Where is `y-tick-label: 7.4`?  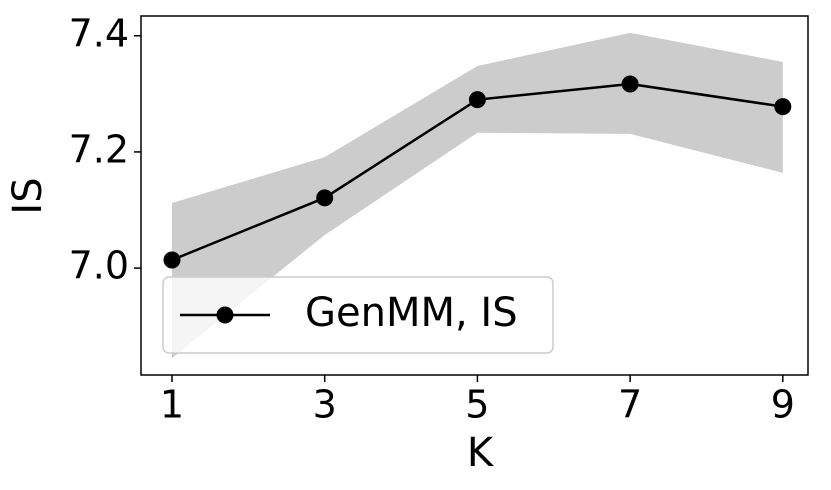
y-tick-label: 7.4 is located at coordinates (99, 33).